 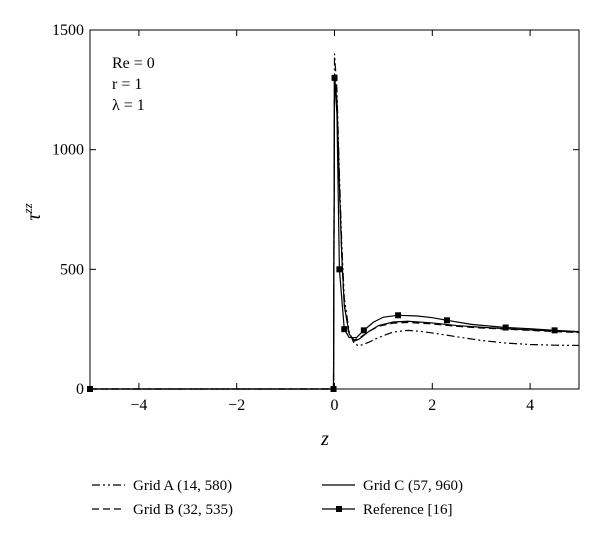 What do you see at coordinates (133, 63) in the screenshot?
I see `annotation-re: Re = 0` at bounding box center [133, 63].